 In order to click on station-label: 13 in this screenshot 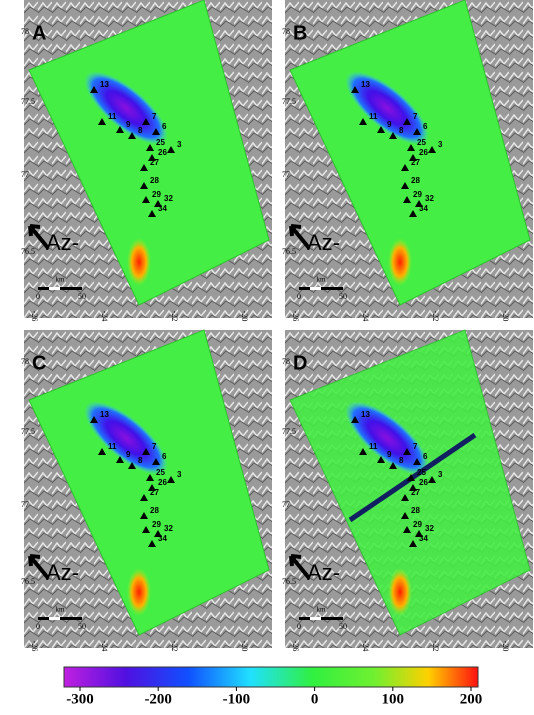, I will do `click(365, 414)`.